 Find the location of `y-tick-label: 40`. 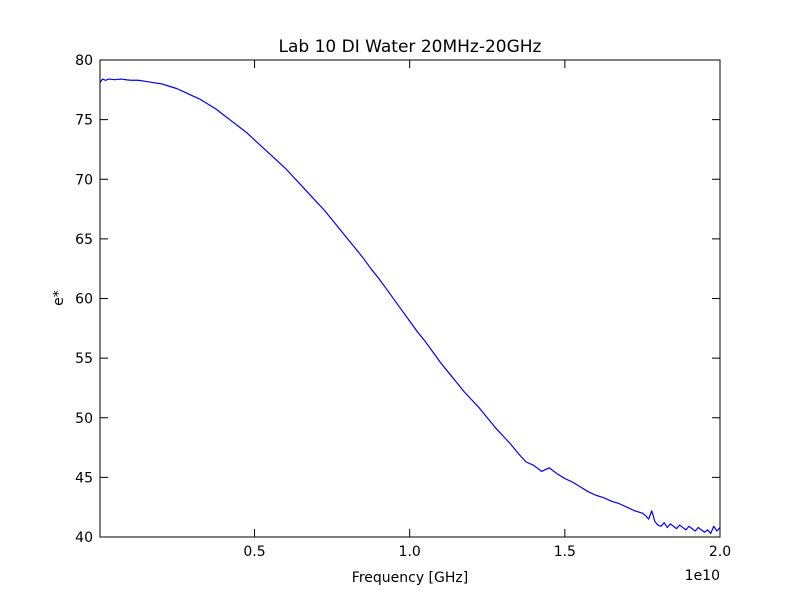

y-tick-label: 40 is located at coordinates (84, 538).